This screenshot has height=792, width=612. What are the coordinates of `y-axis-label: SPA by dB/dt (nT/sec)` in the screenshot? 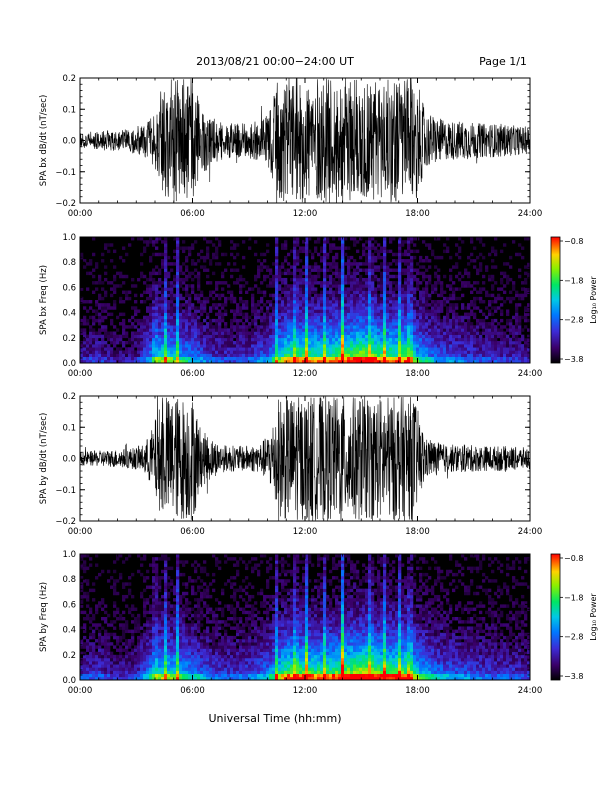 It's located at (44, 459).